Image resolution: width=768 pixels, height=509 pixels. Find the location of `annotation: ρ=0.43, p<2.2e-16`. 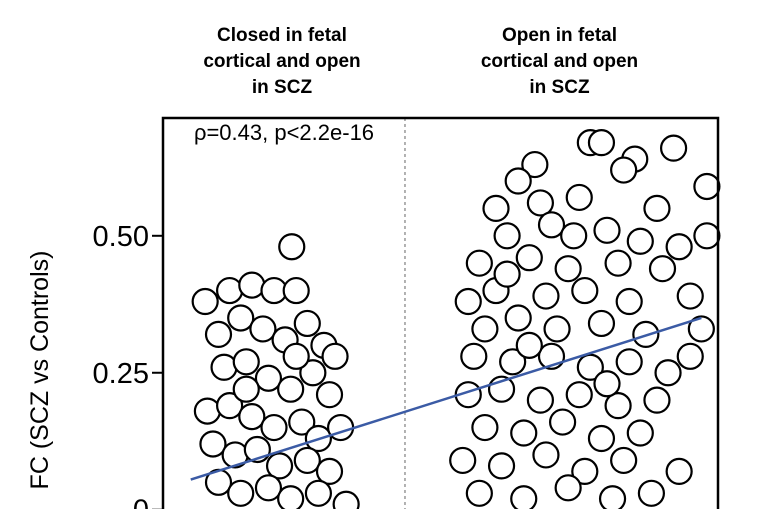

annotation: ρ=0.43, p<2.2e-16 is located at coordinates (284, 132).